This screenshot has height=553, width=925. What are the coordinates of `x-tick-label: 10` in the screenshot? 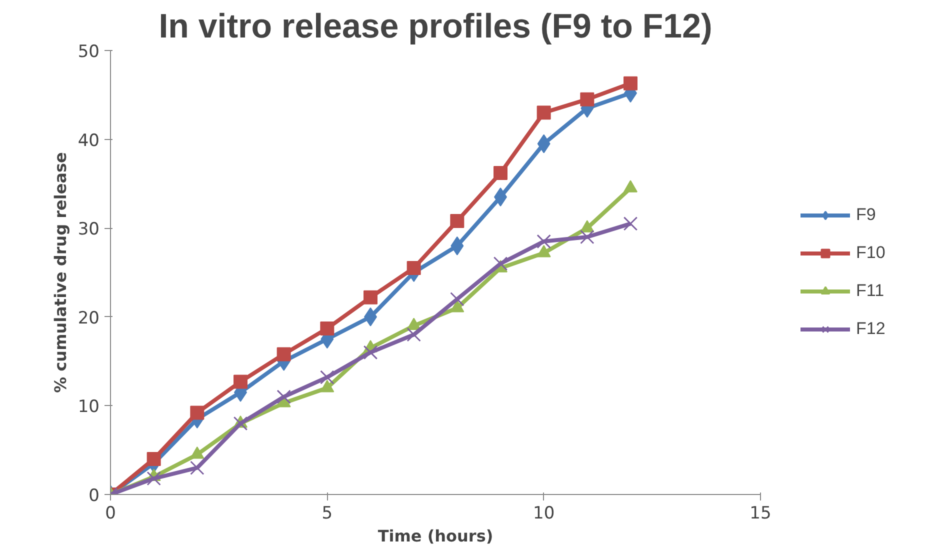 It's located at (544, 514).